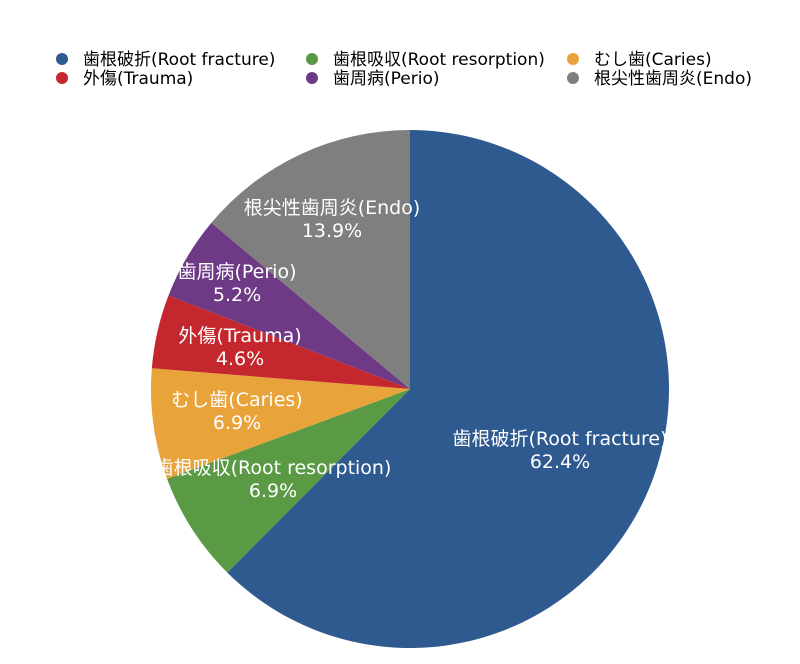 This screenshot has width=800, height=664. I want to click on legend-label-2: むし歯(Caries), so click(653, 60).